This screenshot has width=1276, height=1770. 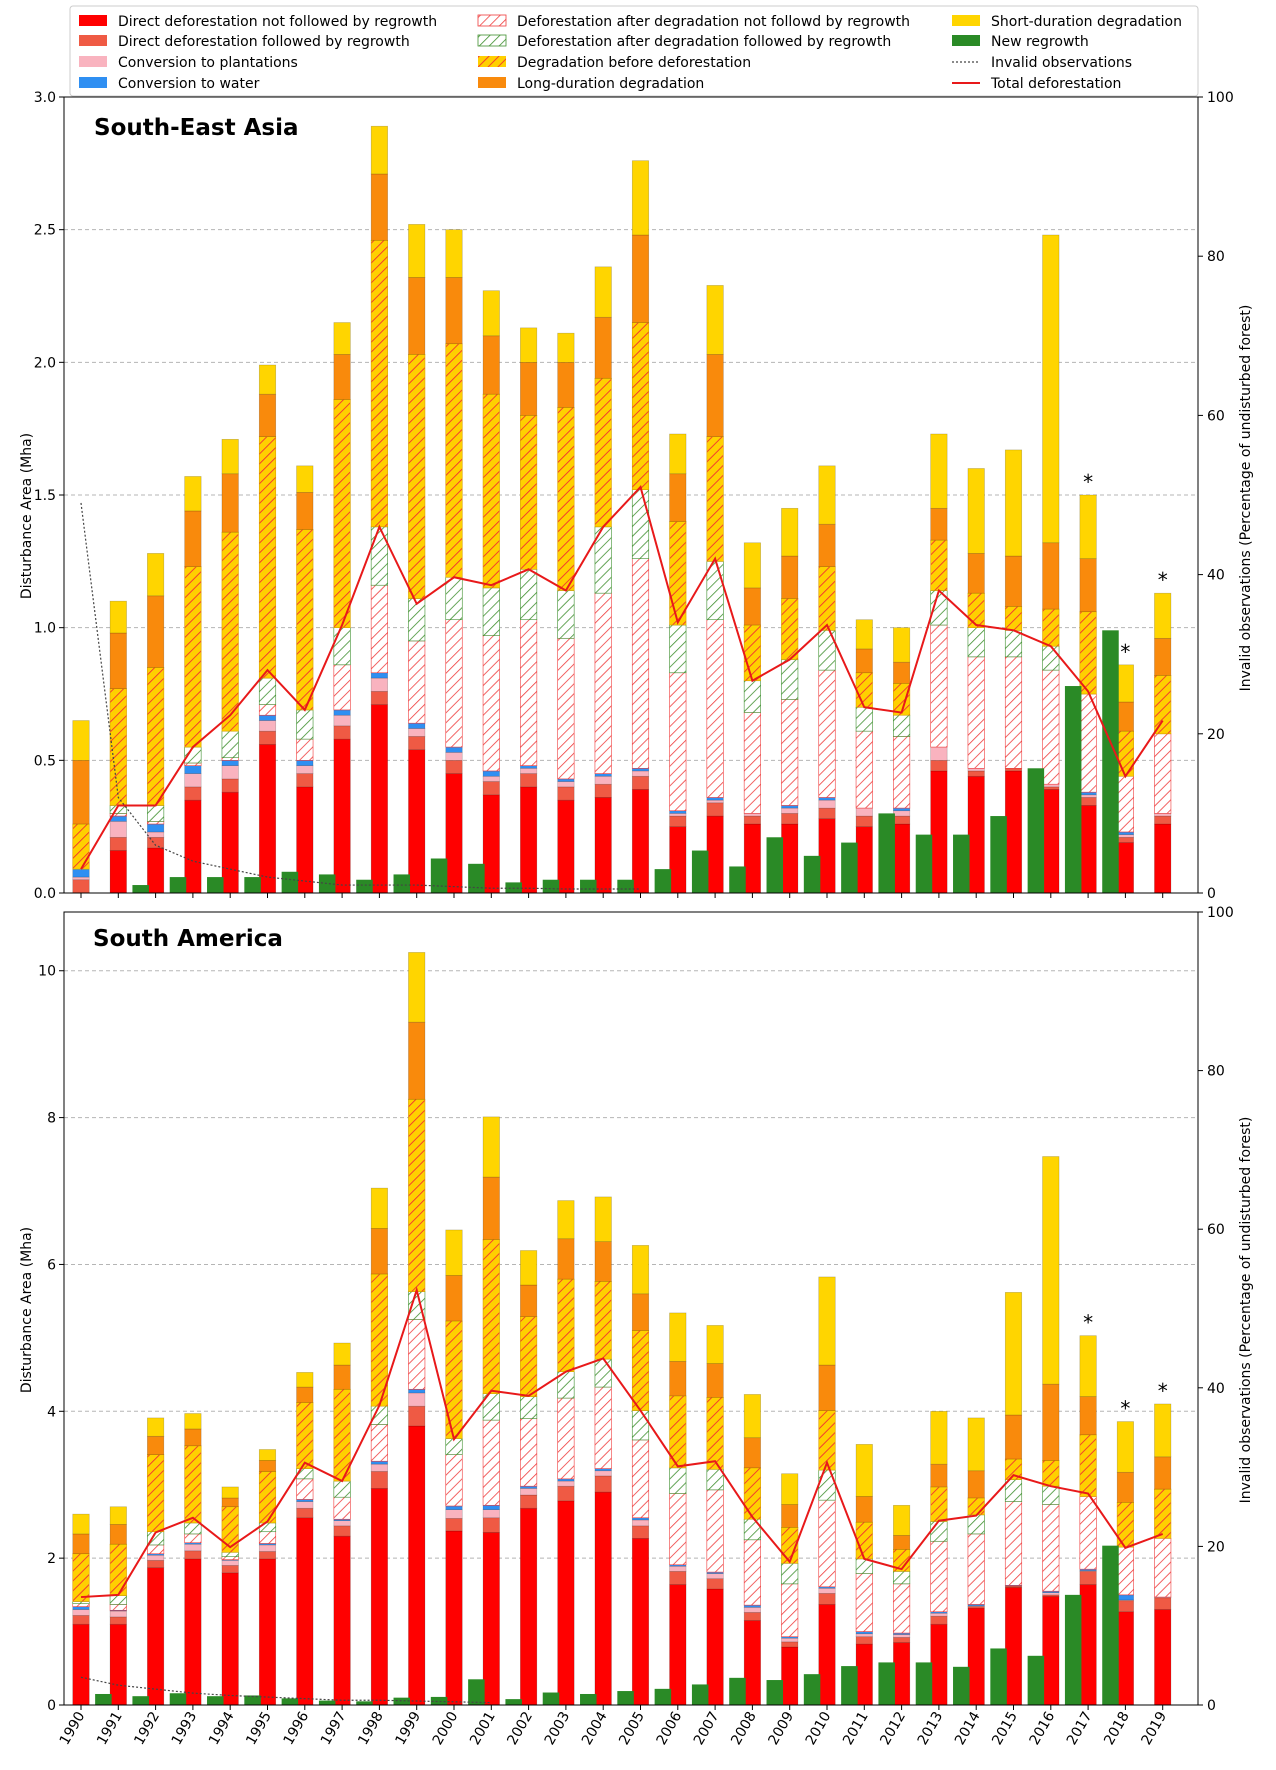 What do you see at coordinates (93, 82) in the screenshot?
I see `legend-swatch-water` at bounding box center [93, 82].